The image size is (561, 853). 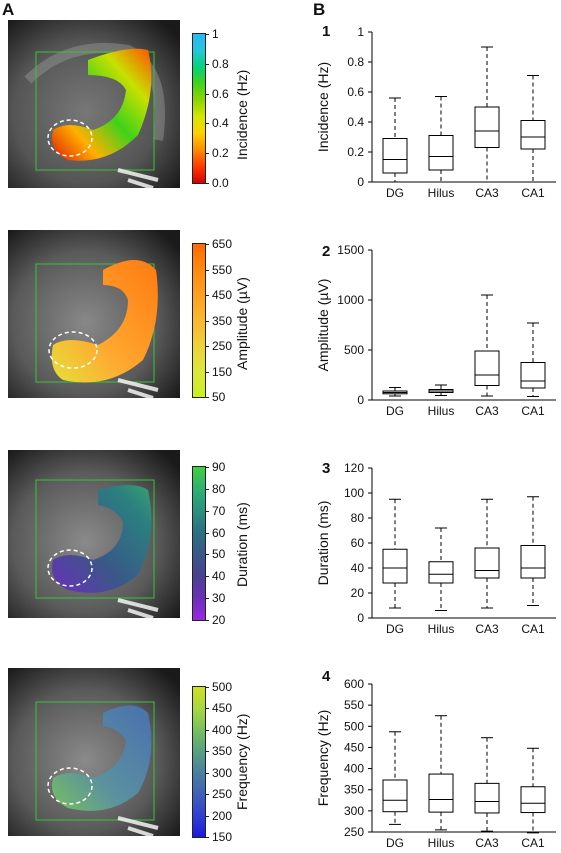 What do you see at coordinates (319, 9) in the screenshot?
I see `panel-label-b: B` at bounding box center [319, 9].